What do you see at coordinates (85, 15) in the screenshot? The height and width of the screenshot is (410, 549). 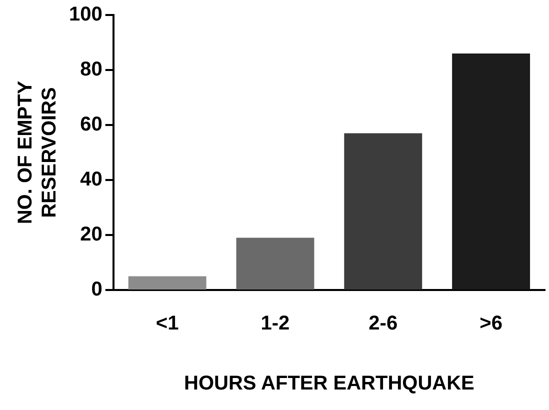 I see `y-tick-label: 100` at bounding box center [85, 15].